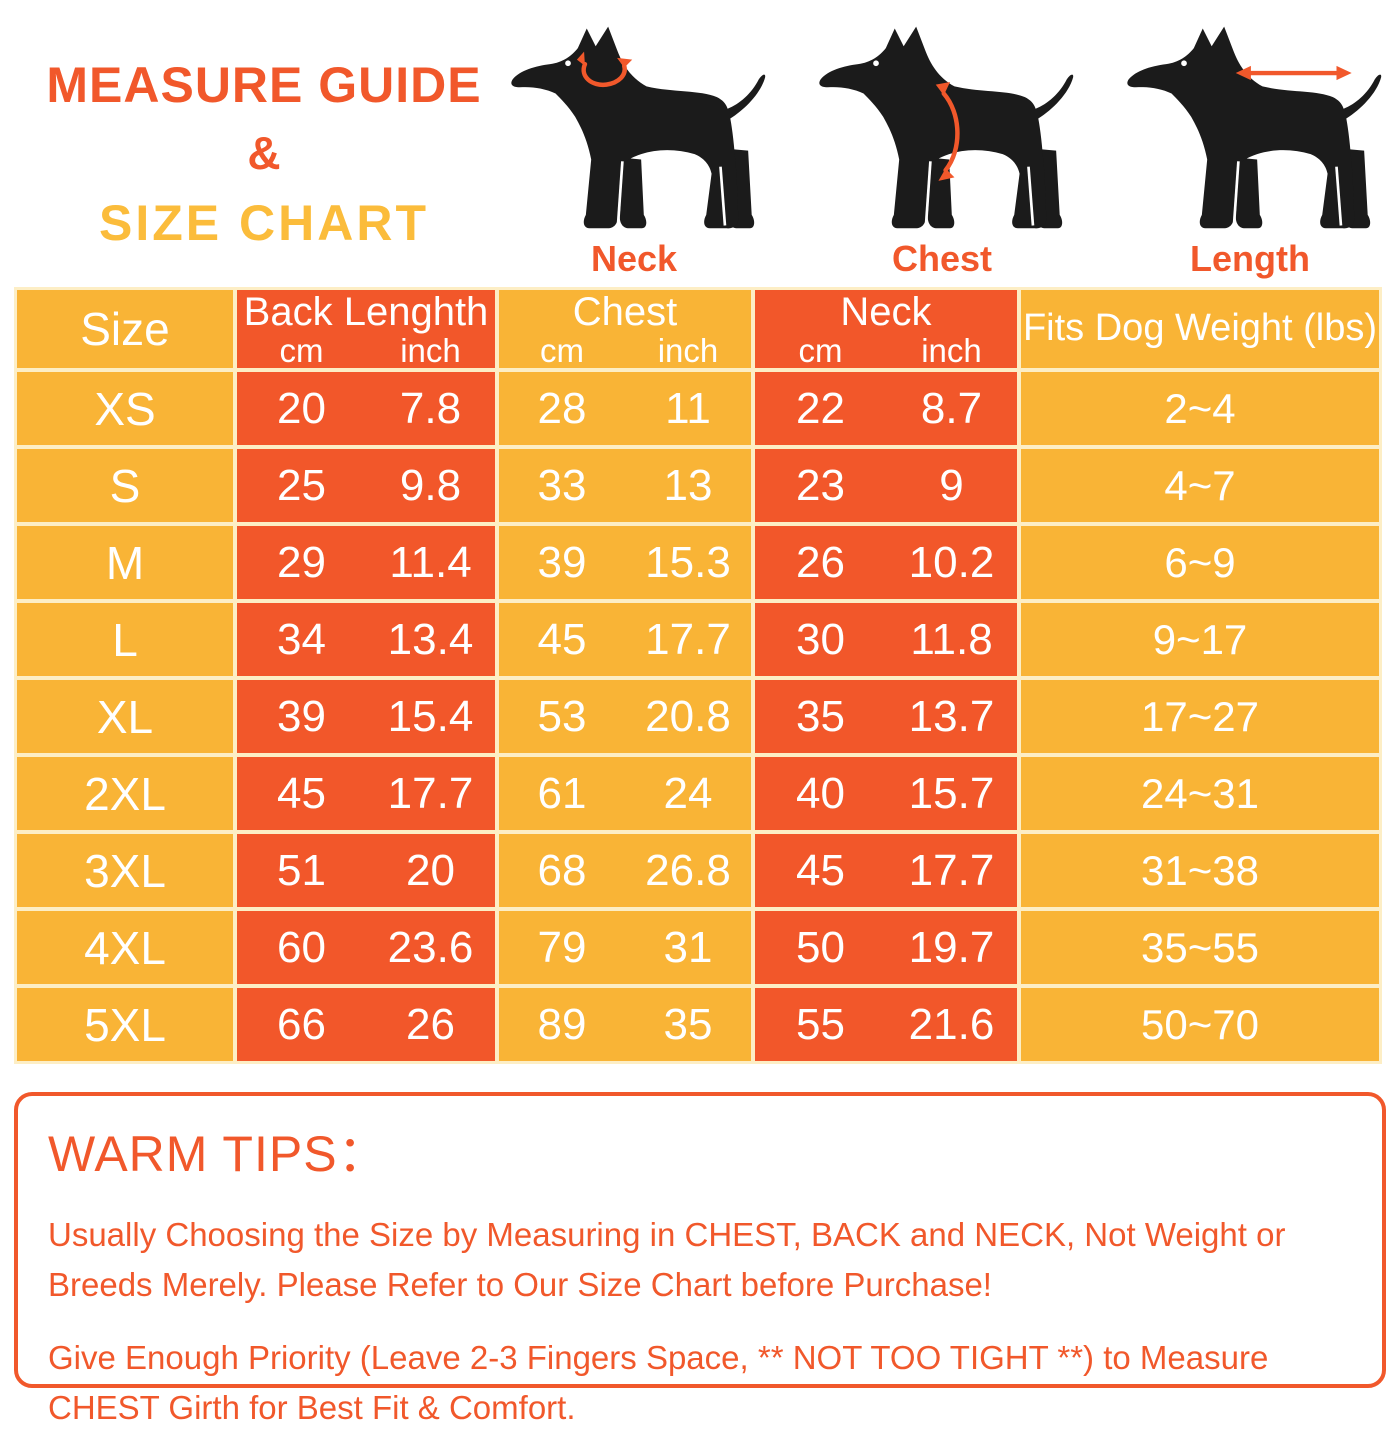 Image resolution: width=1400 pixels, height=1432 pixels. What do you see at coordinates (125, 485) in the screenshot?
I see `size-cell: S` at bounding box center [125, 485].